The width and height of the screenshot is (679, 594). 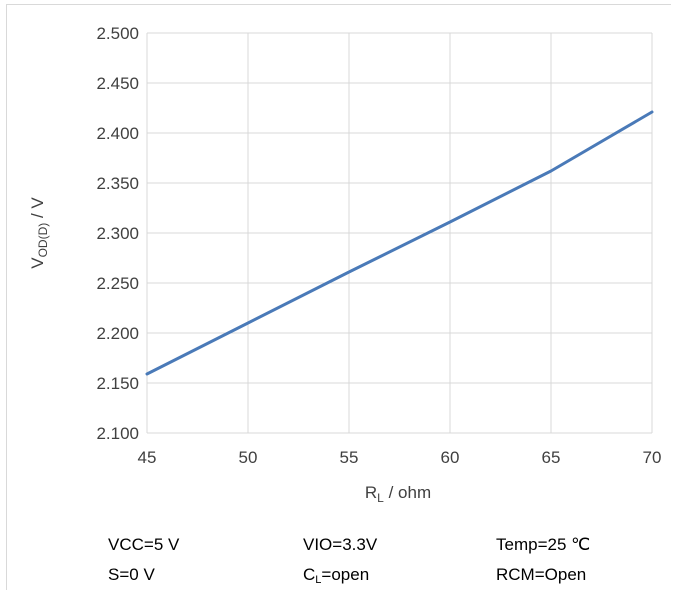 What do you see at coordinates (117, 83) in the screenshot?
I see `y-tick-label: 2.450` at bounding box center [117, 83].